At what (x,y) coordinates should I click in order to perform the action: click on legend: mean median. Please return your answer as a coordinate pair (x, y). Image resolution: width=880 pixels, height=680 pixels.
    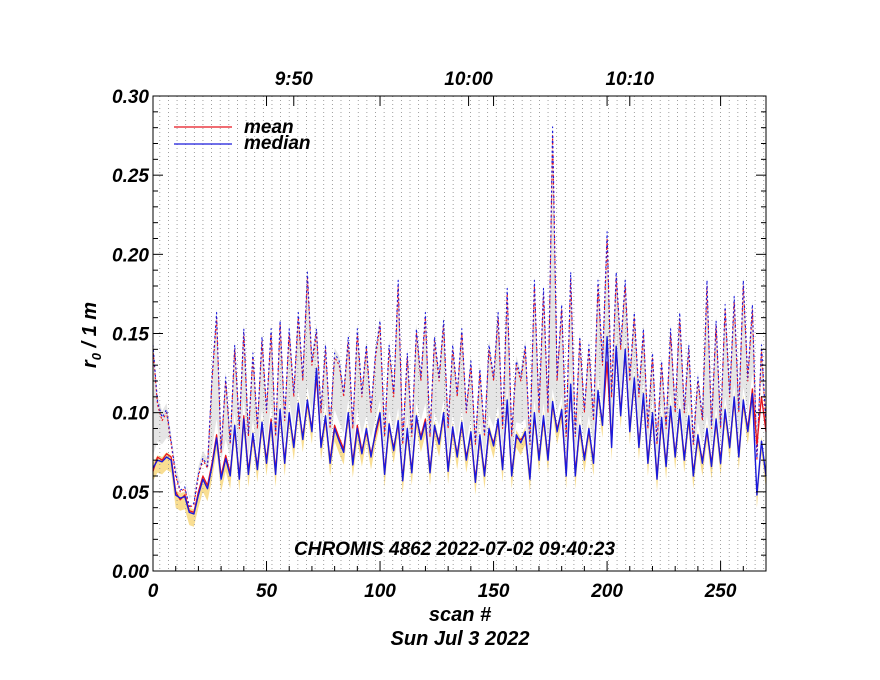
    Looking at the image, I should click on (242, 135).